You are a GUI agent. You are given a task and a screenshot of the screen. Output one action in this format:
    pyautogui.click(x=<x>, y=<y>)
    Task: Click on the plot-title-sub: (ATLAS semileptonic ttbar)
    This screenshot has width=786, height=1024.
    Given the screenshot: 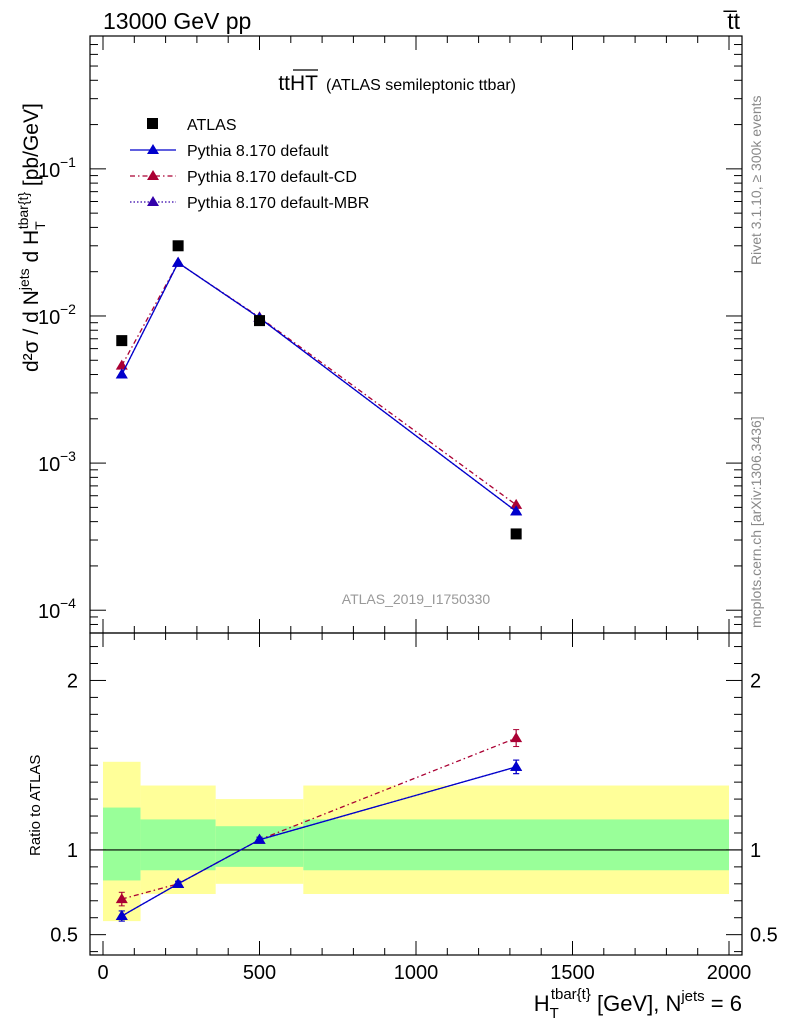 What is the action you would take?
    pyautogui.click(x=421, y=85)
    